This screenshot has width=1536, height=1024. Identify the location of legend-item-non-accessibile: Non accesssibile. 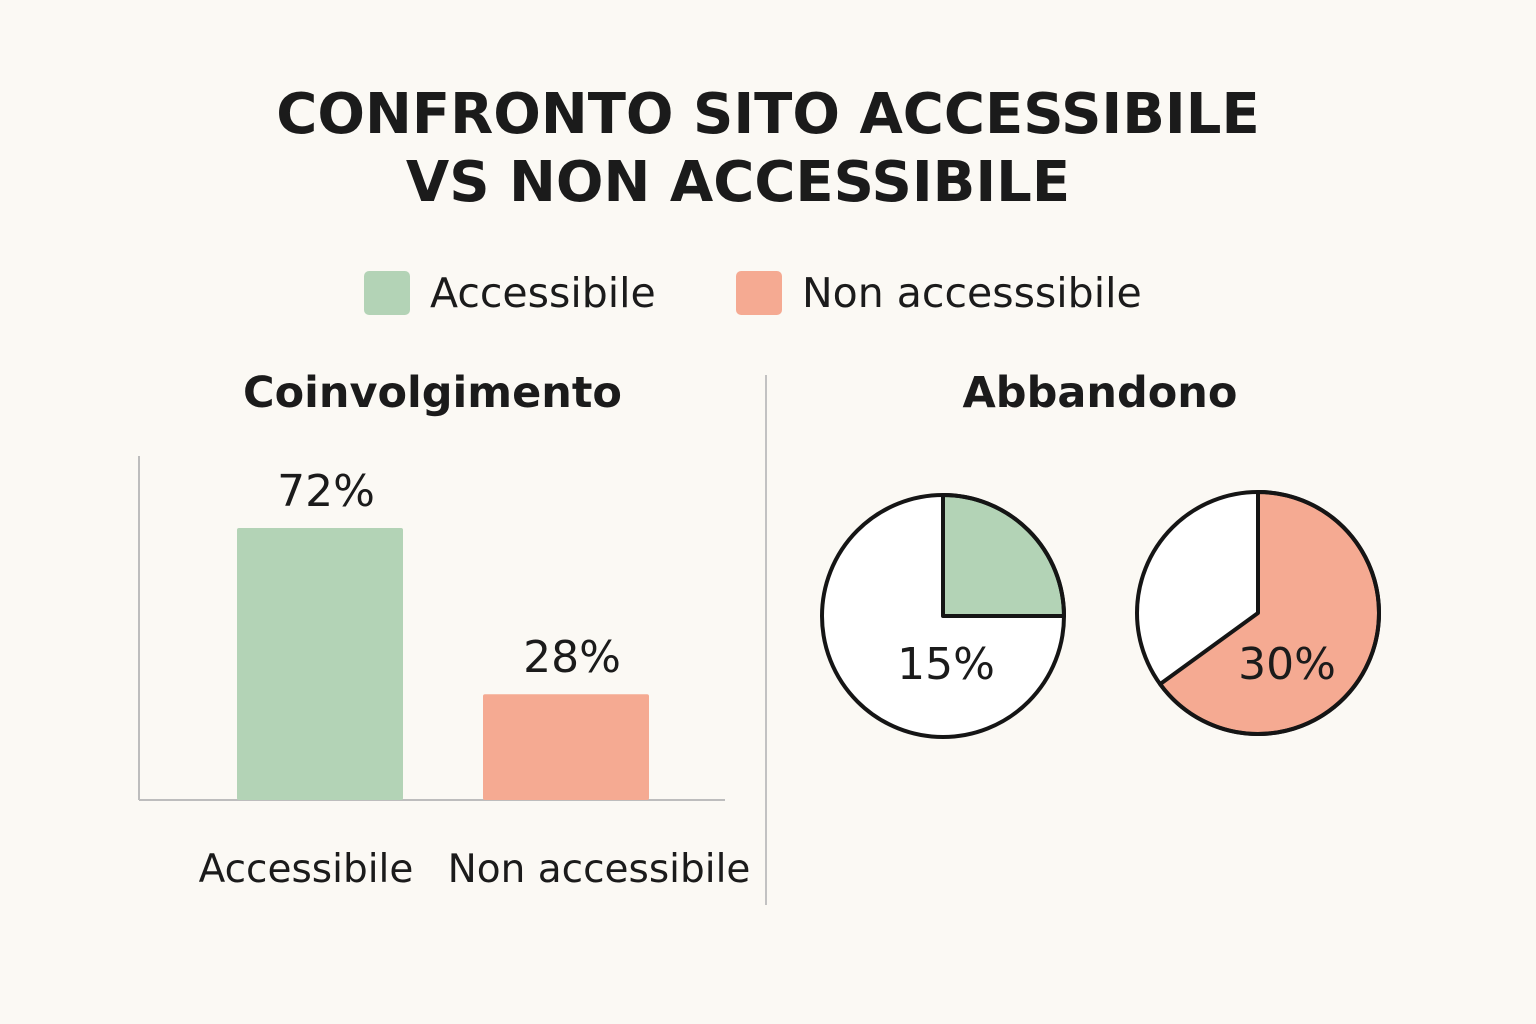
(939, 293).